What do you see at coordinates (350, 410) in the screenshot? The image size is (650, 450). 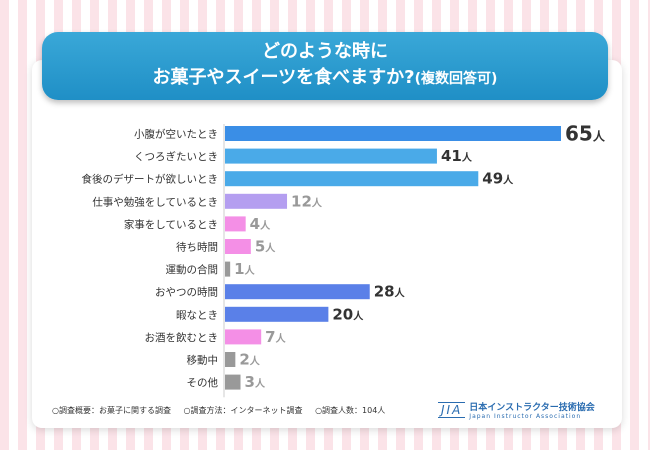 I see `survey-count: ○調査人数：104人` at bounding box center [350, 410].